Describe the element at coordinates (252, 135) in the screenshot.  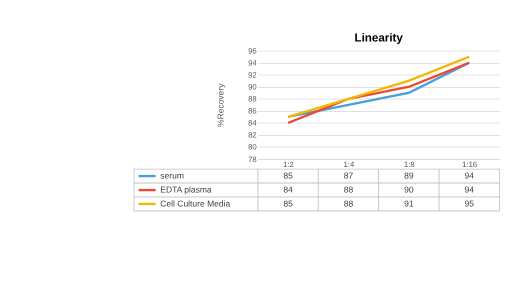
I see `y-tick-label: 82` at that location.